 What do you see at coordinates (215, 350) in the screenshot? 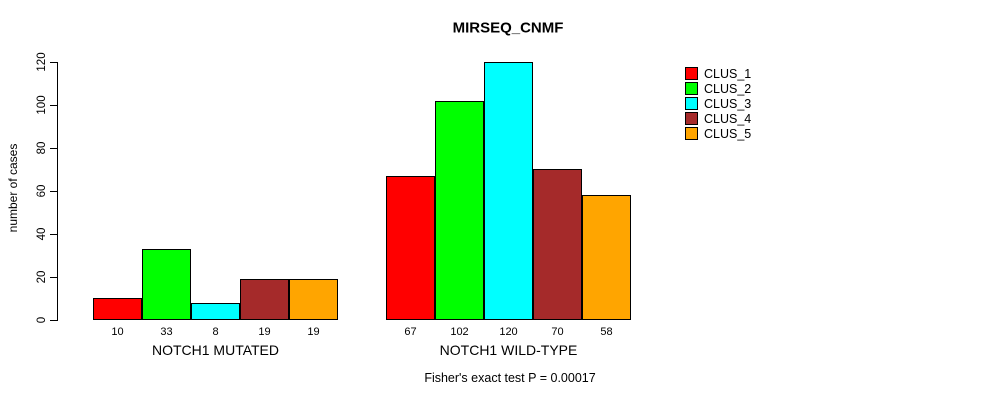
I see `group-label: NOTCH1 MUTATED` at bounding box center [215, 350].